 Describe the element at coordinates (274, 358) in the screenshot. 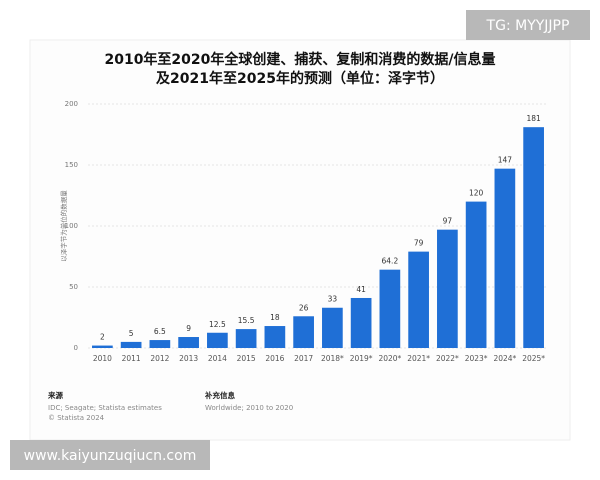

I see `x-tick-label: 2016` at that location.